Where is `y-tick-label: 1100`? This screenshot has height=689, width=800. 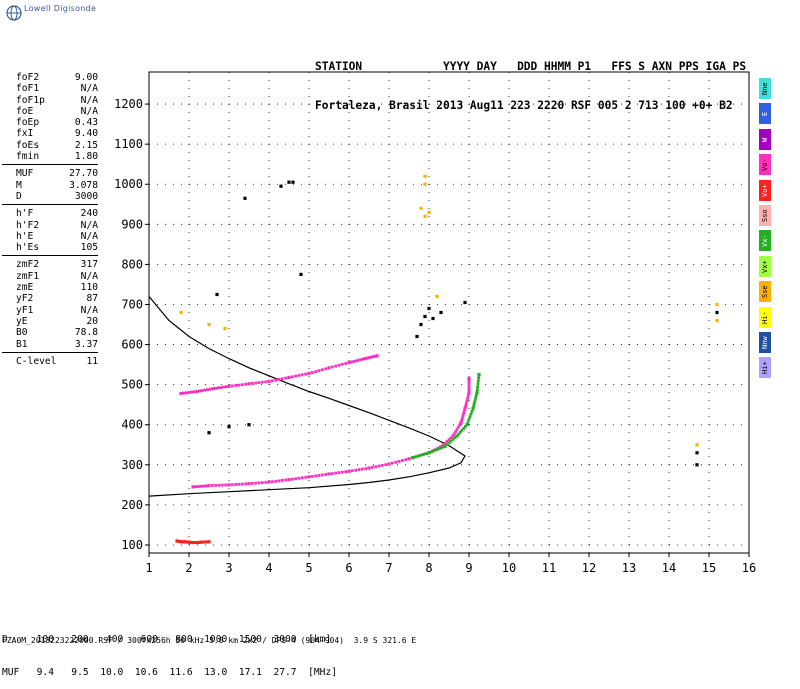 y-tick-label: 1100 is located at coordinates (128, 144).